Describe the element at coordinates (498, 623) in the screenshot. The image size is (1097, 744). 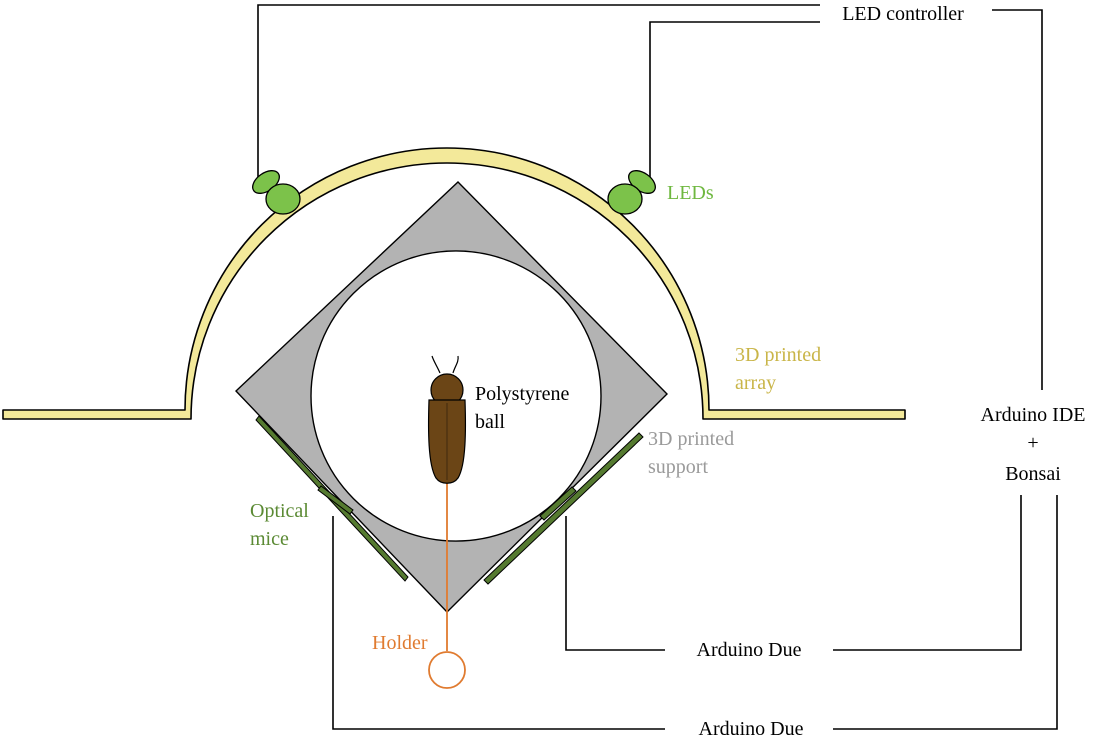
I see `mouse-wire-left` at that location.